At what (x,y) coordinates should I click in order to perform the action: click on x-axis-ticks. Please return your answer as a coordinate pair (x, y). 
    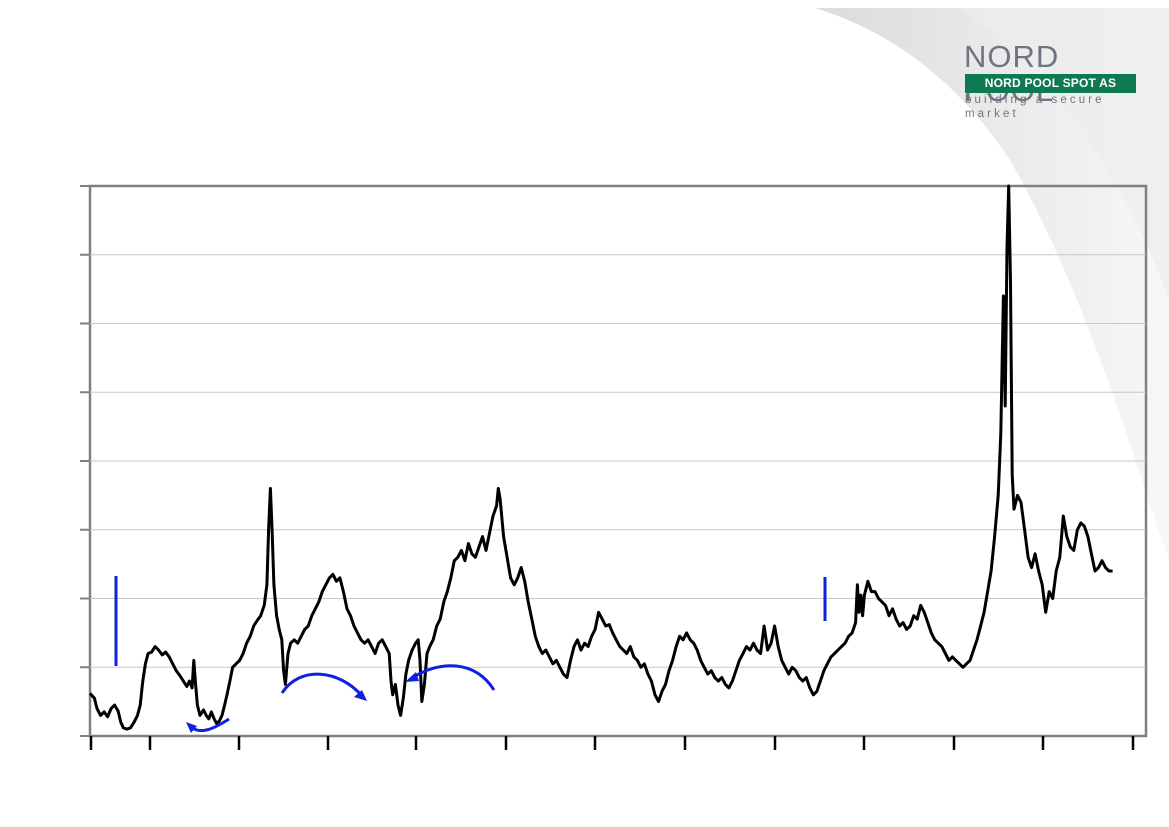
    Looking at the image, I should click on (612, 743).